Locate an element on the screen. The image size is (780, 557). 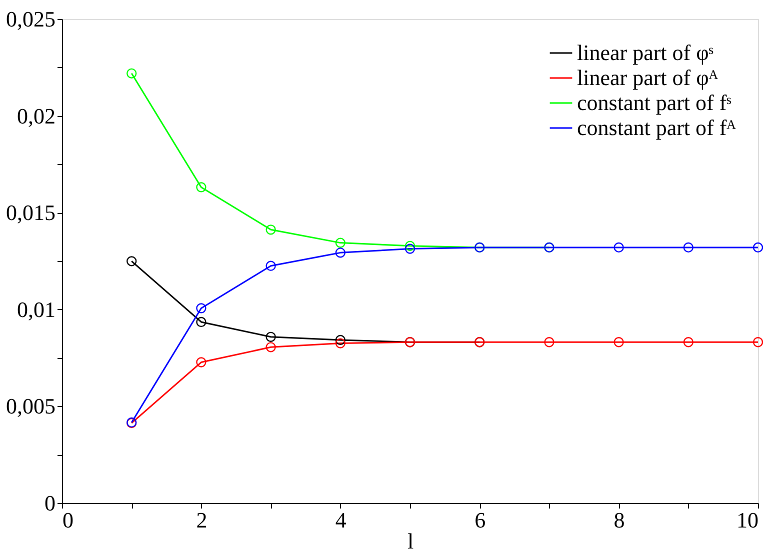
x-axis-title: l is located at coordinates (410, 541).